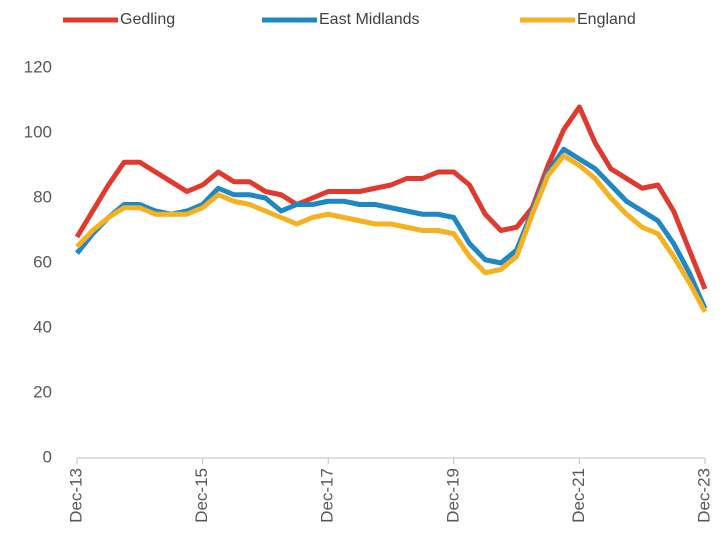  I want to click on legend-label: England, so click(606, 19).